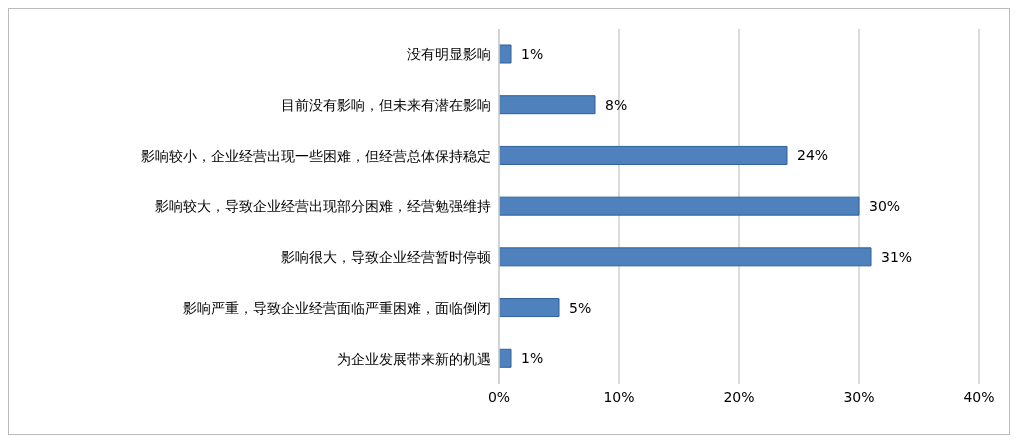 The width and height of the screenshot is (1016, 441). I want to click on x-tick-label: 10%, so click(619, 396).